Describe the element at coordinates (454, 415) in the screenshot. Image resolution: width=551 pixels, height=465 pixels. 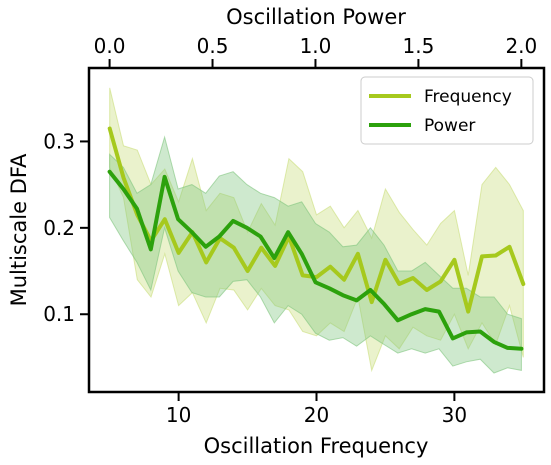
I see `x-tick-label: 30` at that location.